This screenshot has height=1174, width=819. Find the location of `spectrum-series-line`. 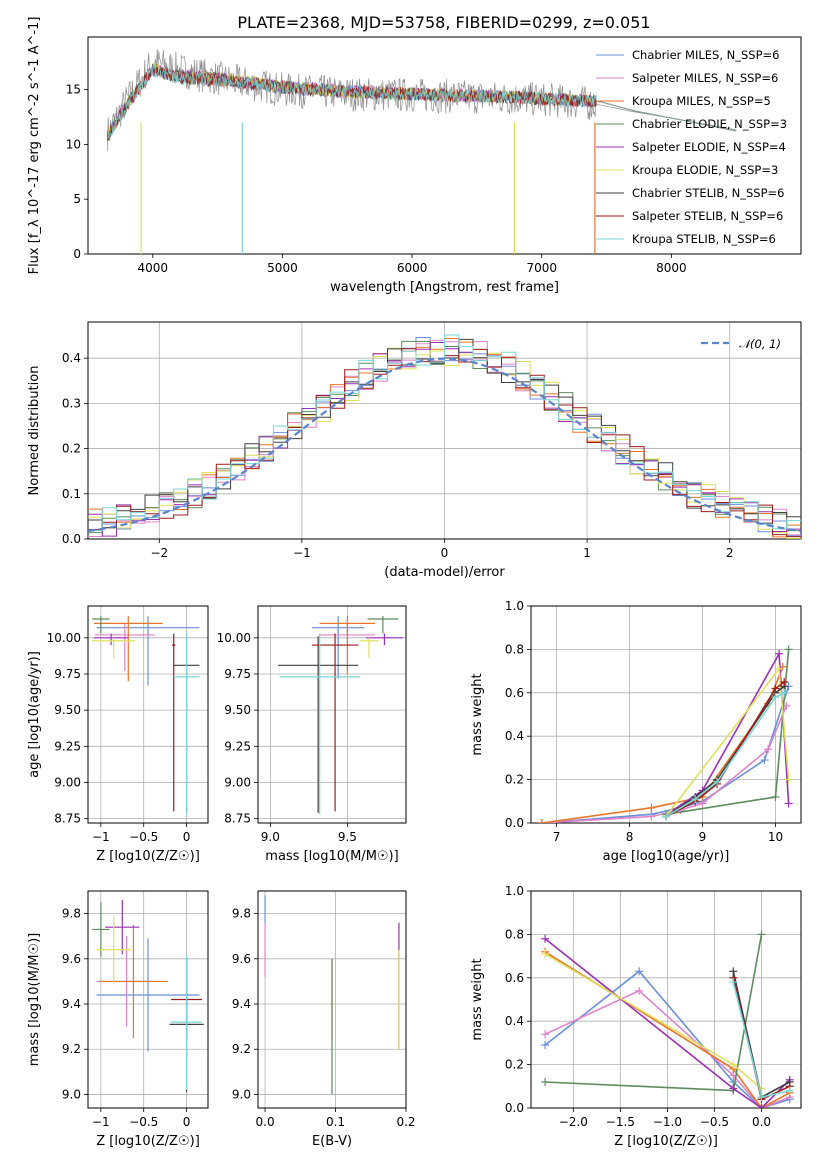

spectrum-series-line is located at coordinates (422, 101).